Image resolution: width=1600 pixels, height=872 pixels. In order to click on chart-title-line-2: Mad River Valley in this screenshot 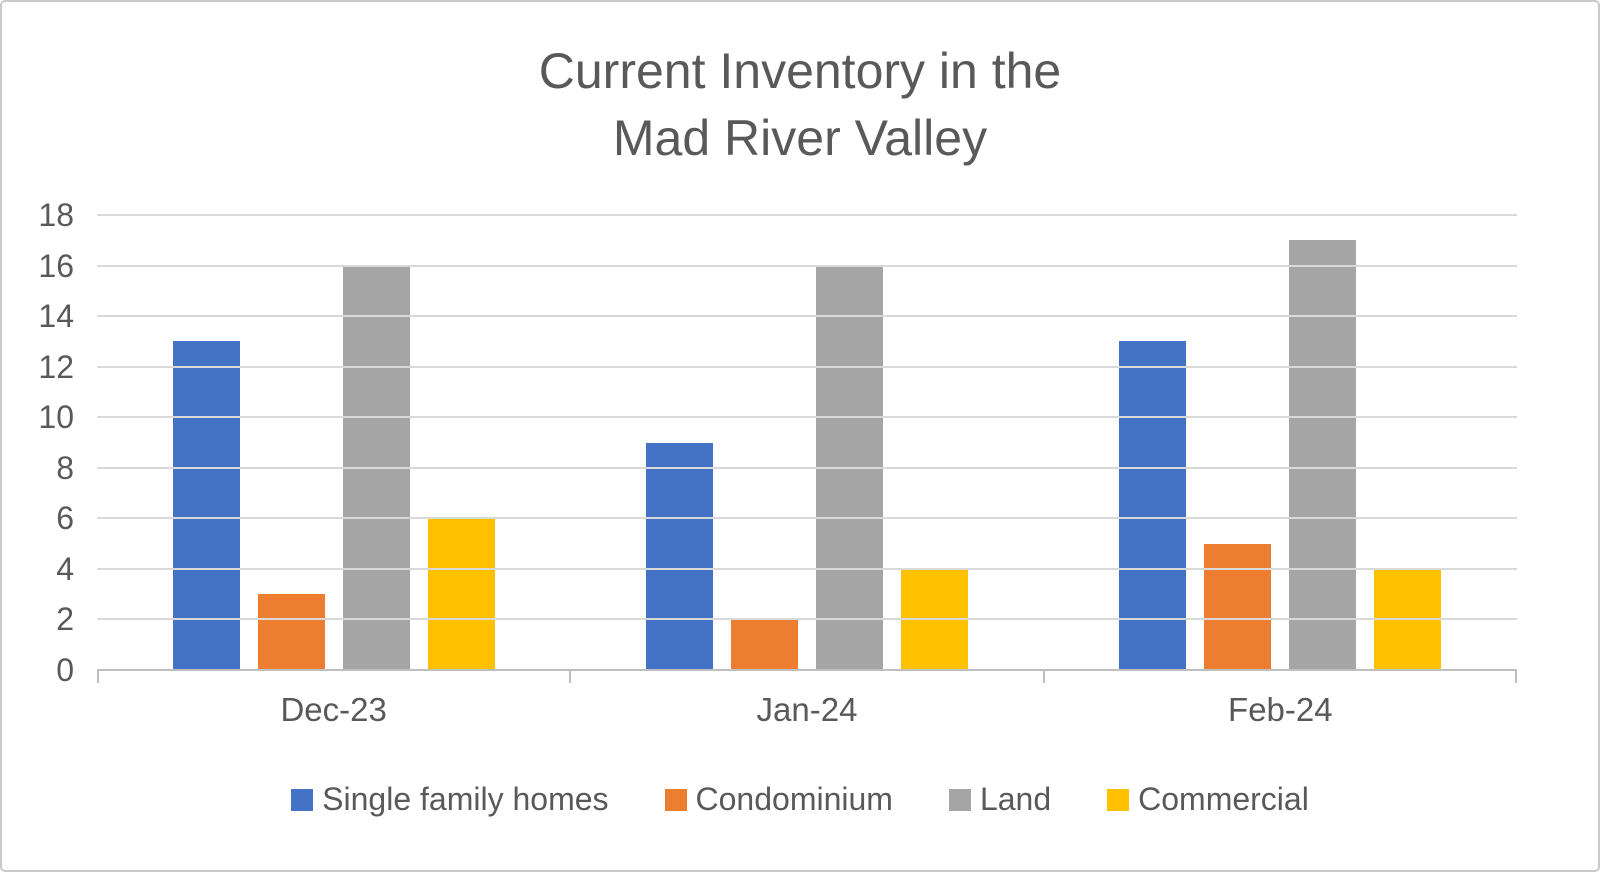, I will do `click(800, 138)`.